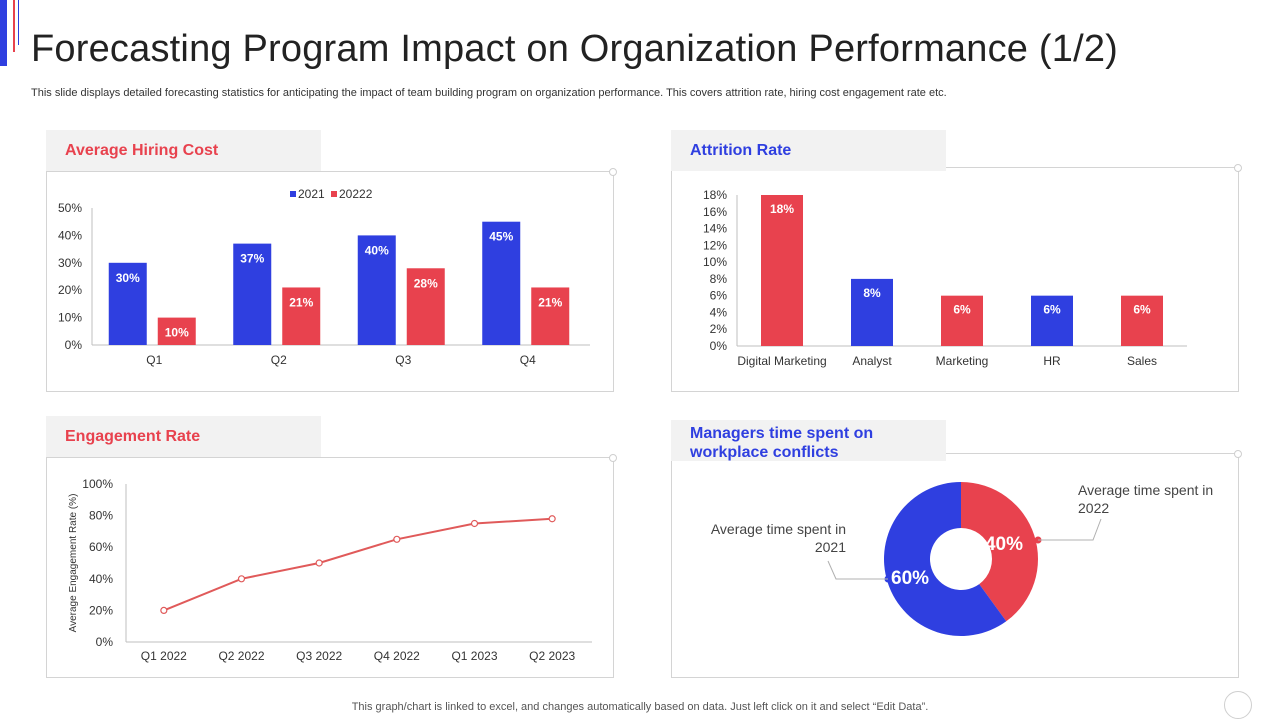 This screenshot has width=1280, height=720. I want to click on category-label-2022-line2: 2022, so click(1093, 508).